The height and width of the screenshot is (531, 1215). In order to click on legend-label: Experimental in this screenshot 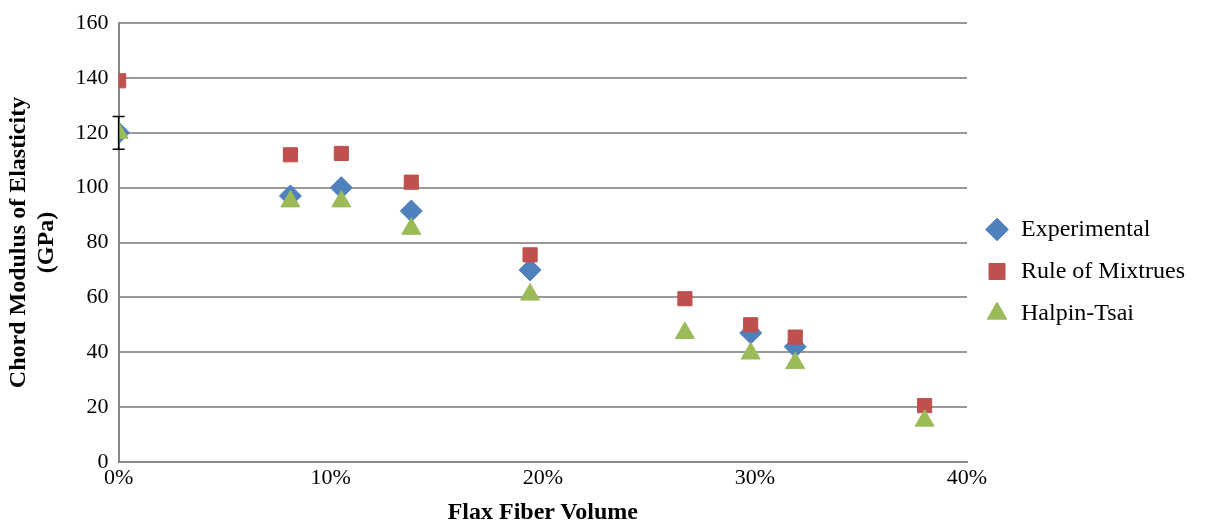, I will do `click(1086, 227)`.